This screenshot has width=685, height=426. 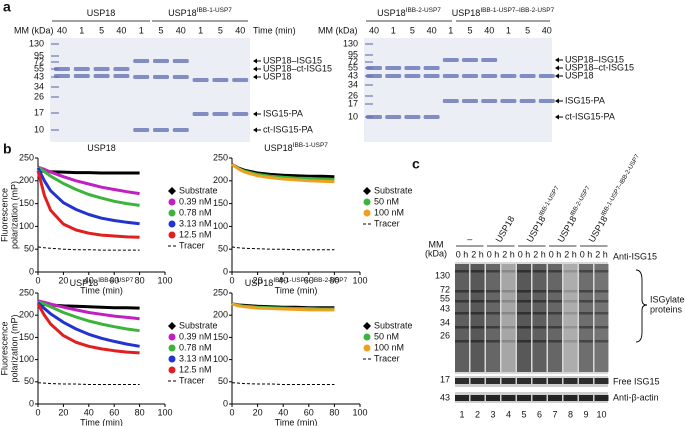 I want to click on band-annotation: USP18, so click(x=277, y=76).